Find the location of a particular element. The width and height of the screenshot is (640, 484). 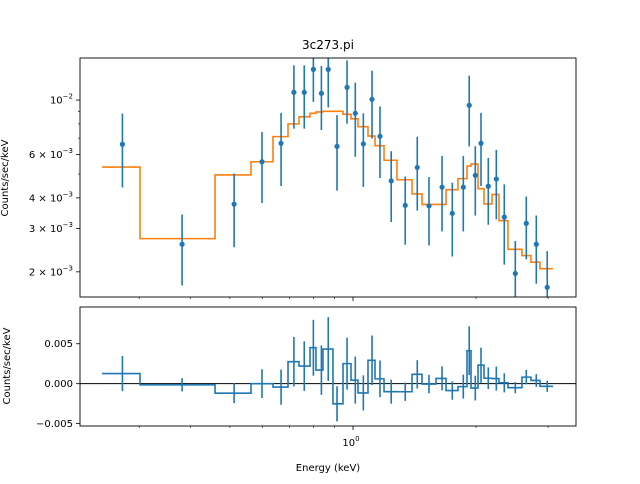

x-axis-label: Energy (keV) is located at coordinates (328, 468).